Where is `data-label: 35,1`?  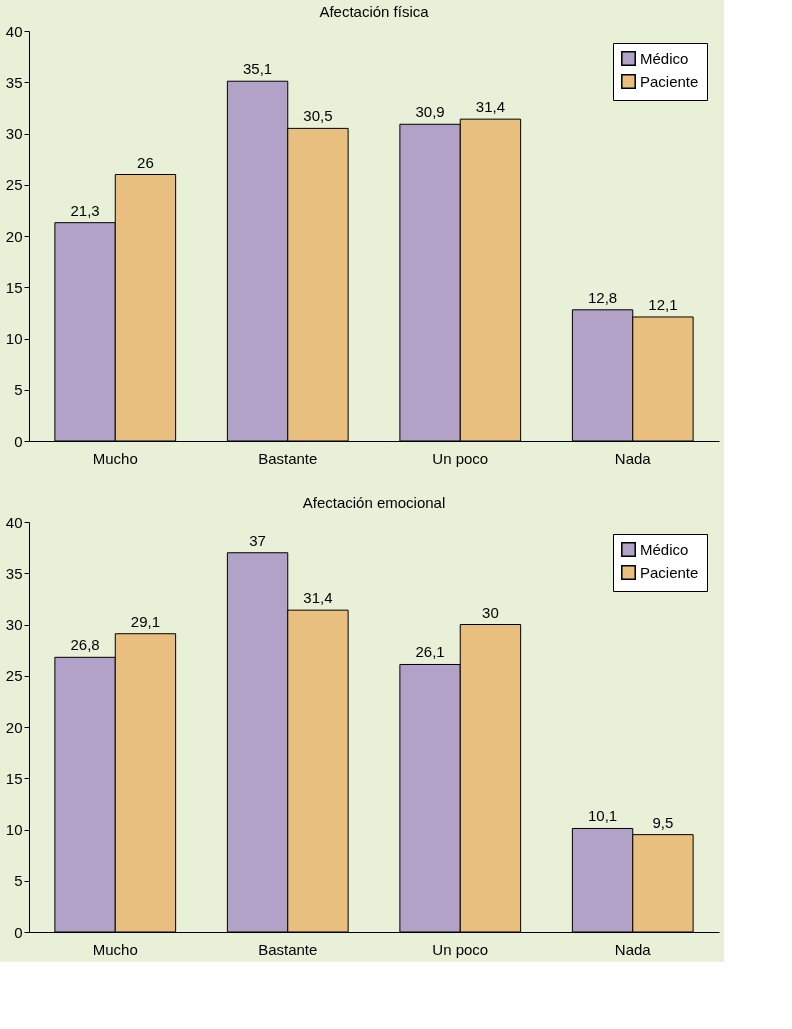
data-label: 35,1 is located at coordinates (257, 69).